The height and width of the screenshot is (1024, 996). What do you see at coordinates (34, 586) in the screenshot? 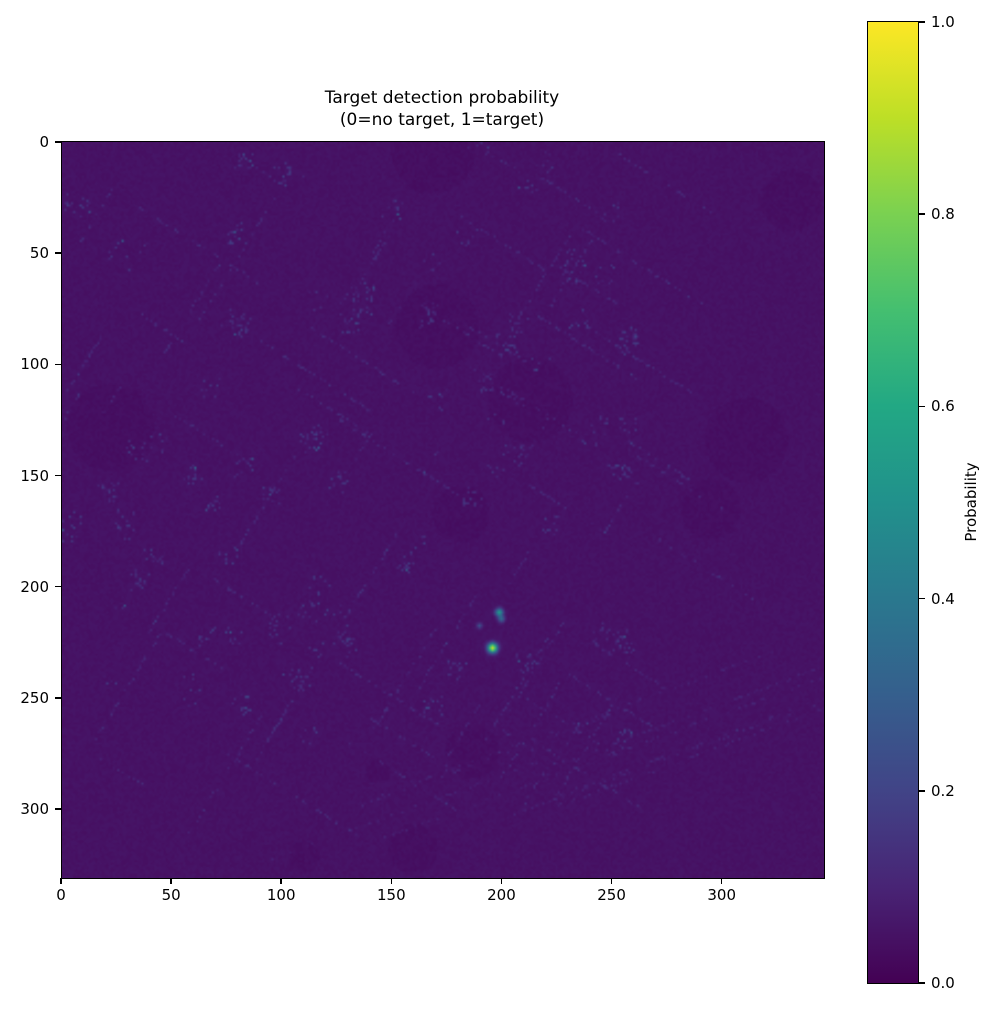
I see `y-tick-label: 200` at bounding box center [34, 586].